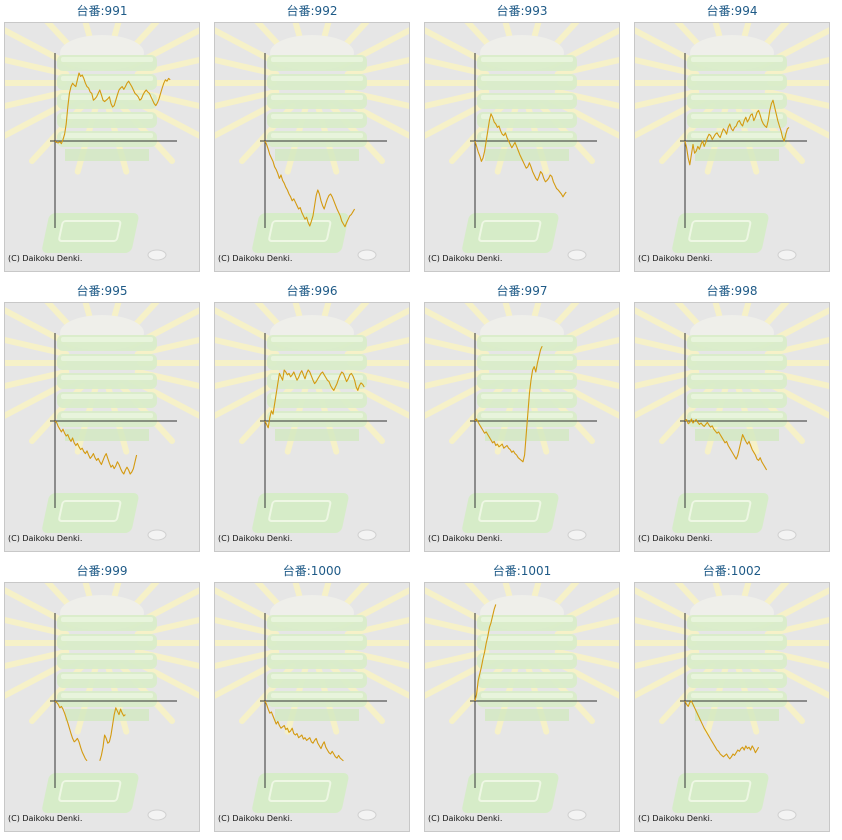 The image size is (842, 840). I want to click on chart-cell: 台番:1000 (C) Daikoku Denki., so click(312, 696).